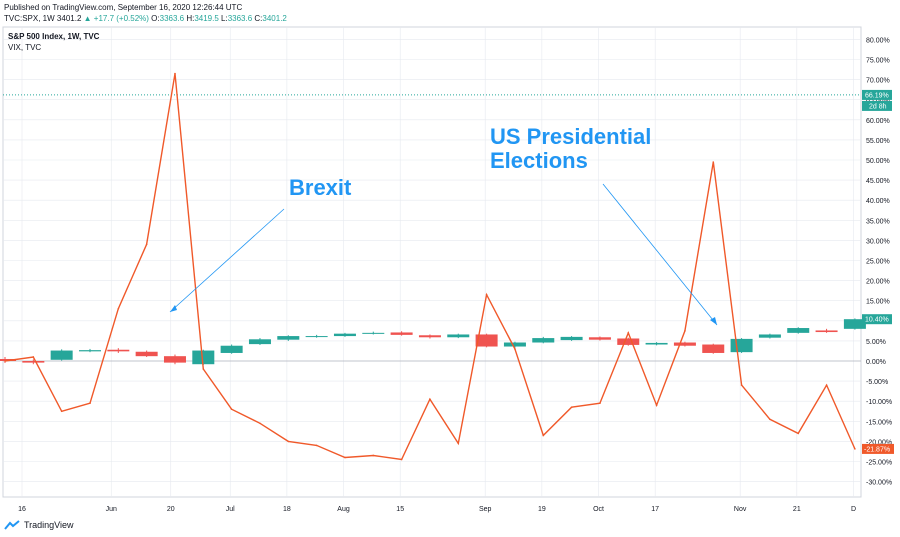 The height and width of the screenshot is (537, 900). I want to click on y-tick-label: 40.00%, so click(878, 201).